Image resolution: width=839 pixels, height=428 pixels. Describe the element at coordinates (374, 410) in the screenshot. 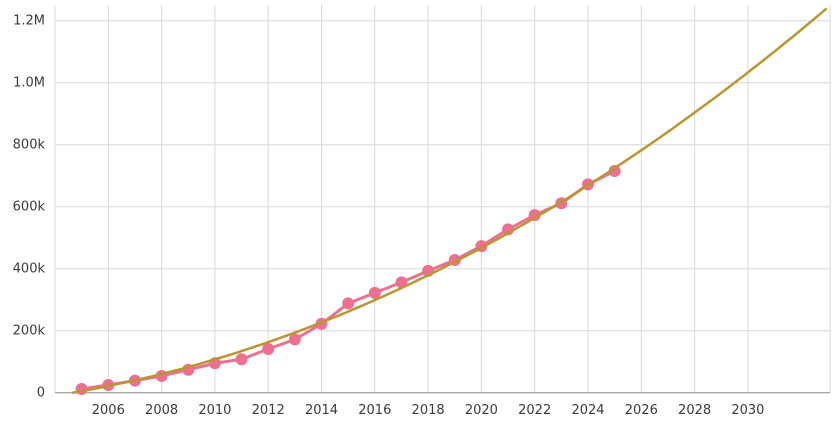

I see `x-tick-label: 2016` at that location.